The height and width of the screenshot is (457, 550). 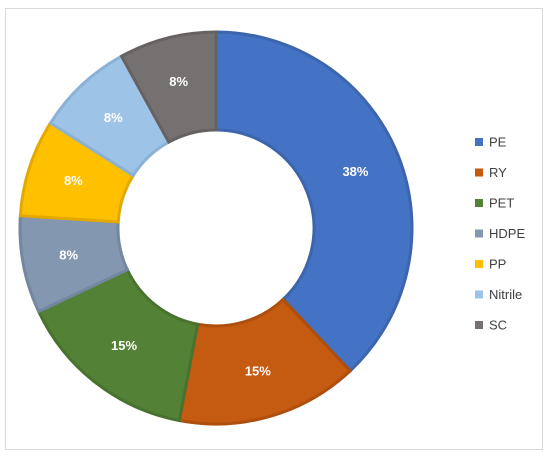 I want to click on slice-label-sc: 8%, so click(x=178, y=81).